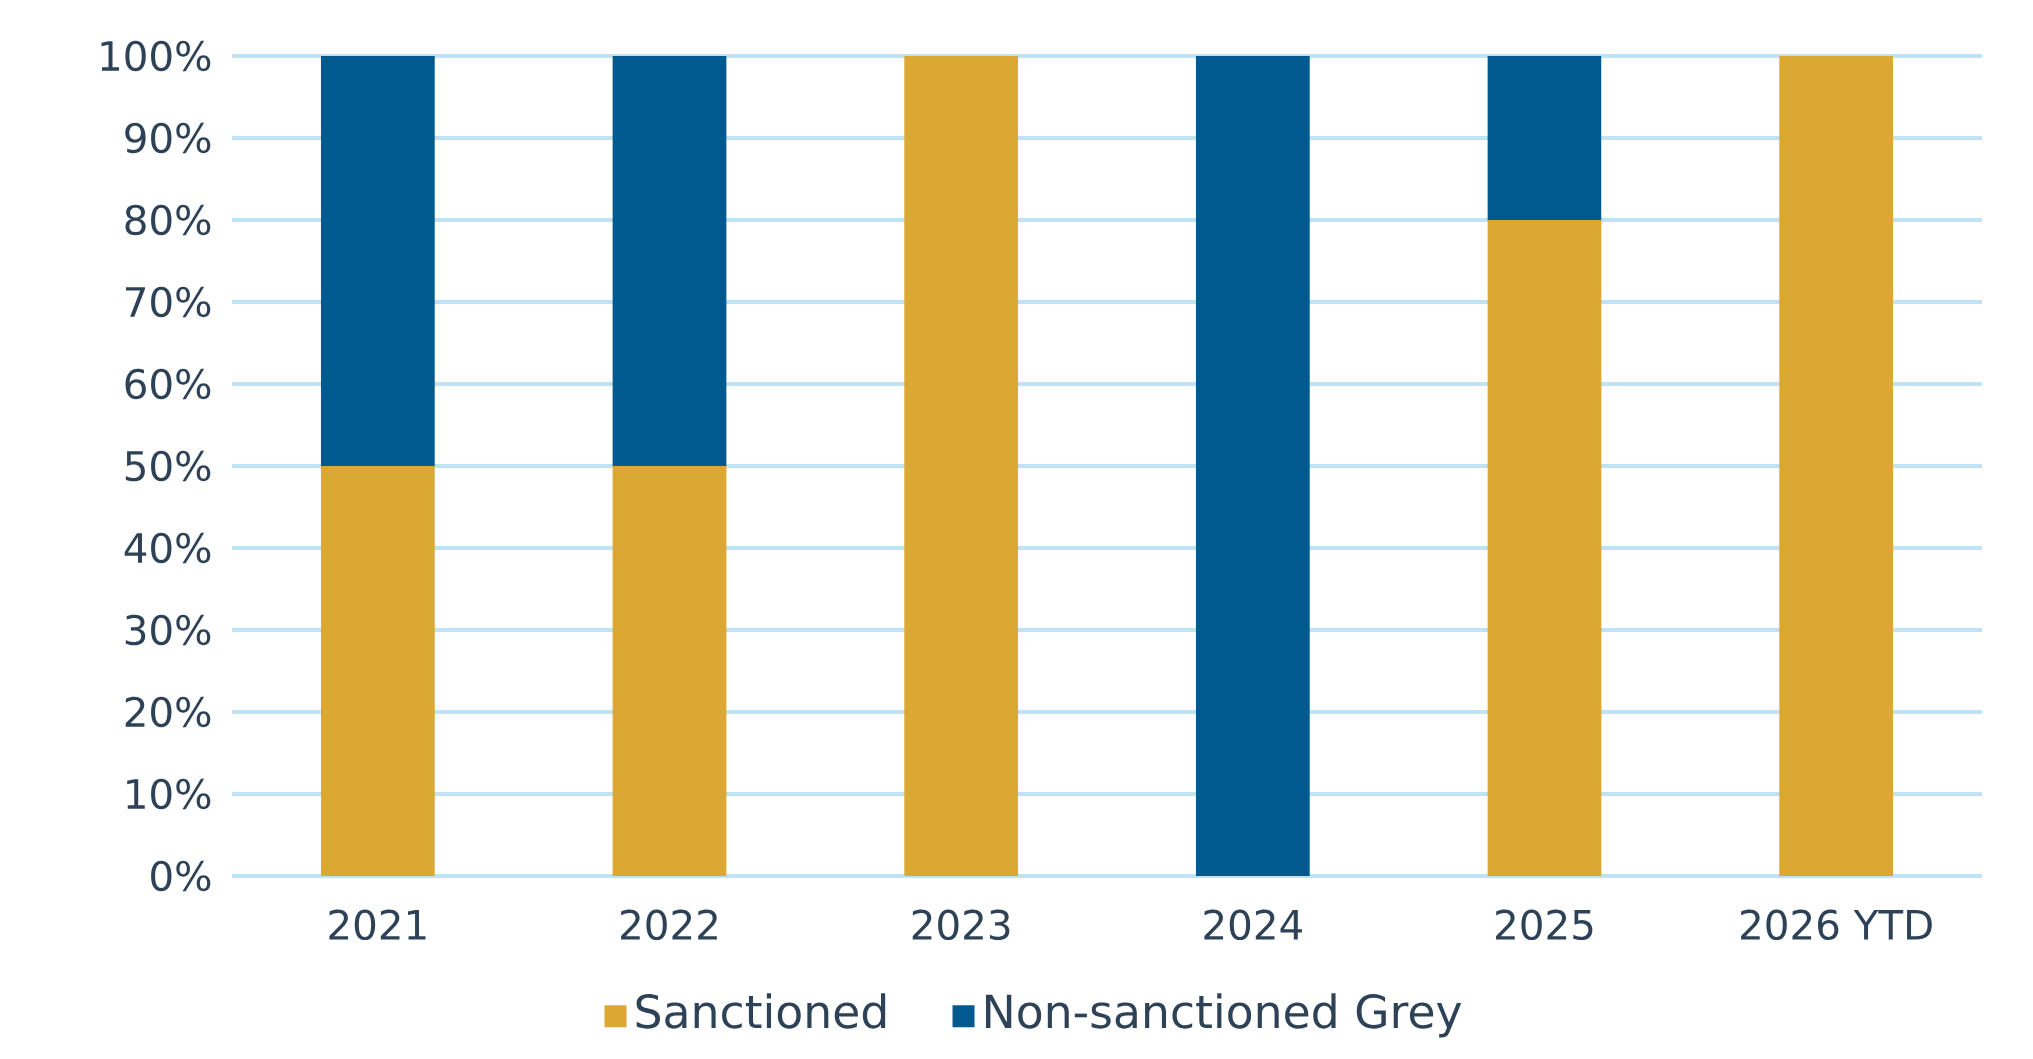  I want to click on y-tick-label: 20%, so click(168, 712).